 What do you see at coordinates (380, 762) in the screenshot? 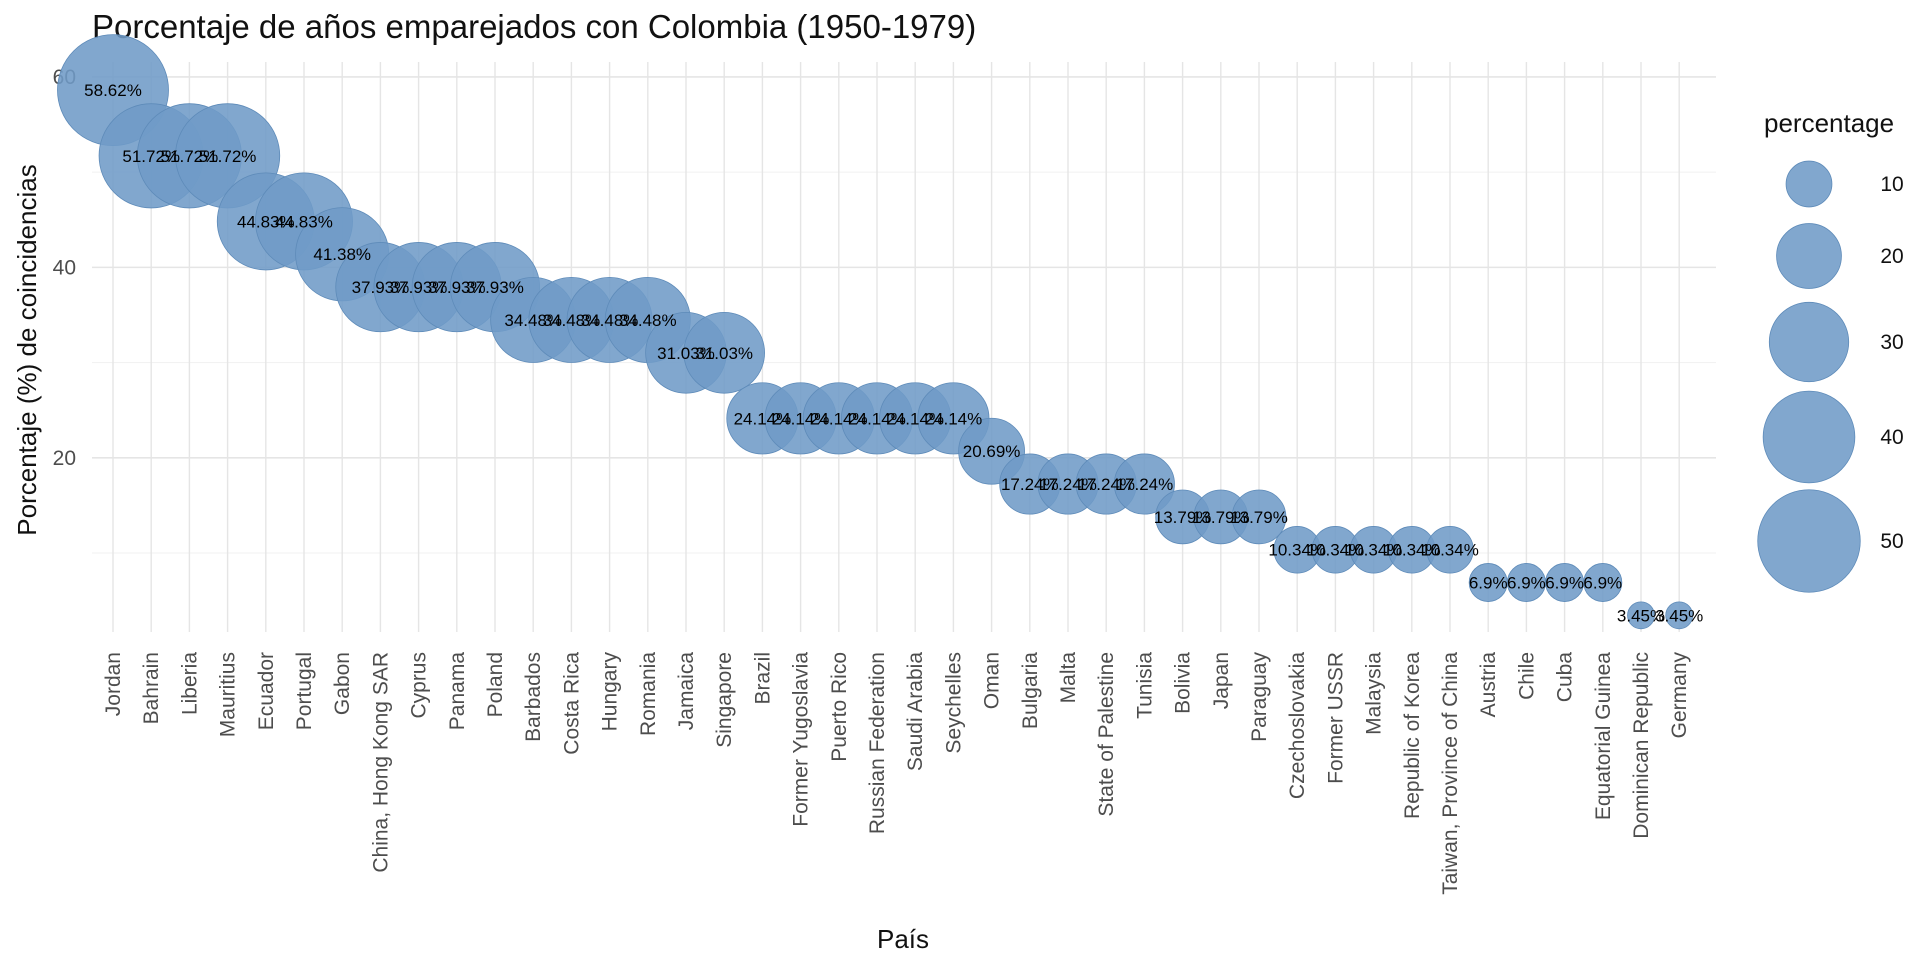
I see `x-tick-label: China, Hong Kong SAR` at bounding box center [380, 762].